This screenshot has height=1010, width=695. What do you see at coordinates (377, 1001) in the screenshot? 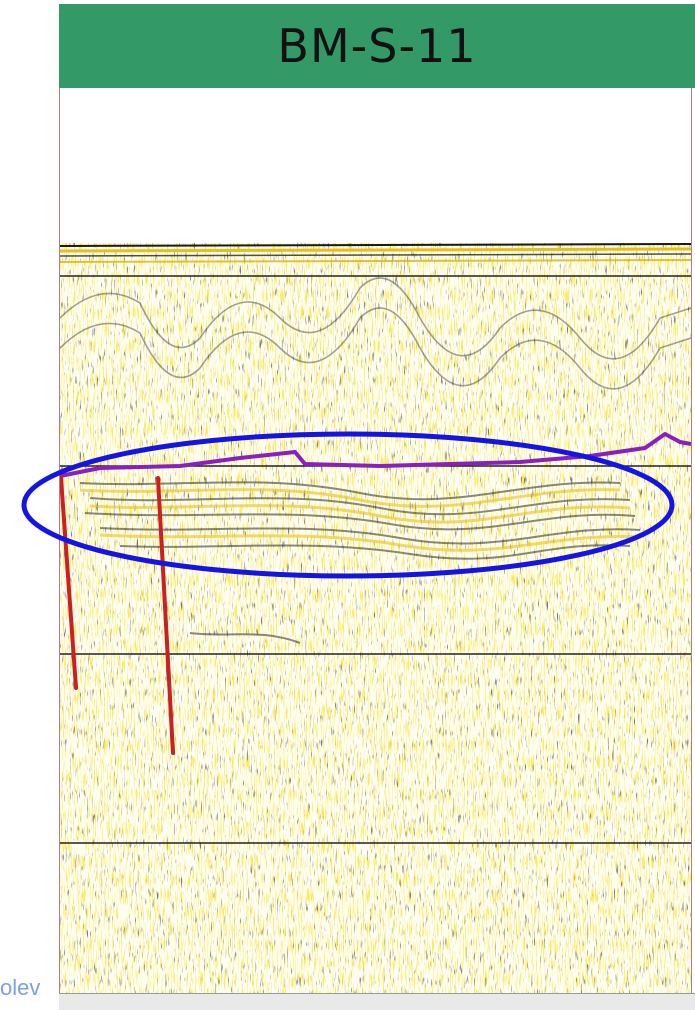
I see `bottom-strip` at bounding box center [377, 1001].